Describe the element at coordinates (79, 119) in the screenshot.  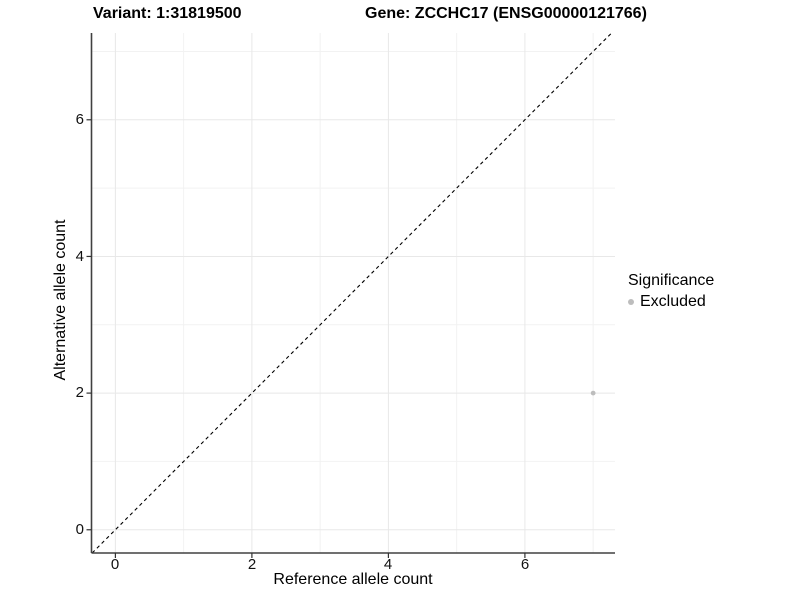
I see `y-tick-label: 6` at that location.